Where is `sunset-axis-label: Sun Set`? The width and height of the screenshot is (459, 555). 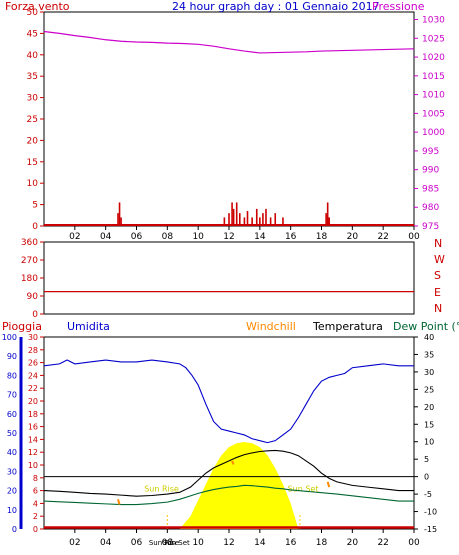 sunset-axis-label: Sun Set is located at coordinates (176, 543).